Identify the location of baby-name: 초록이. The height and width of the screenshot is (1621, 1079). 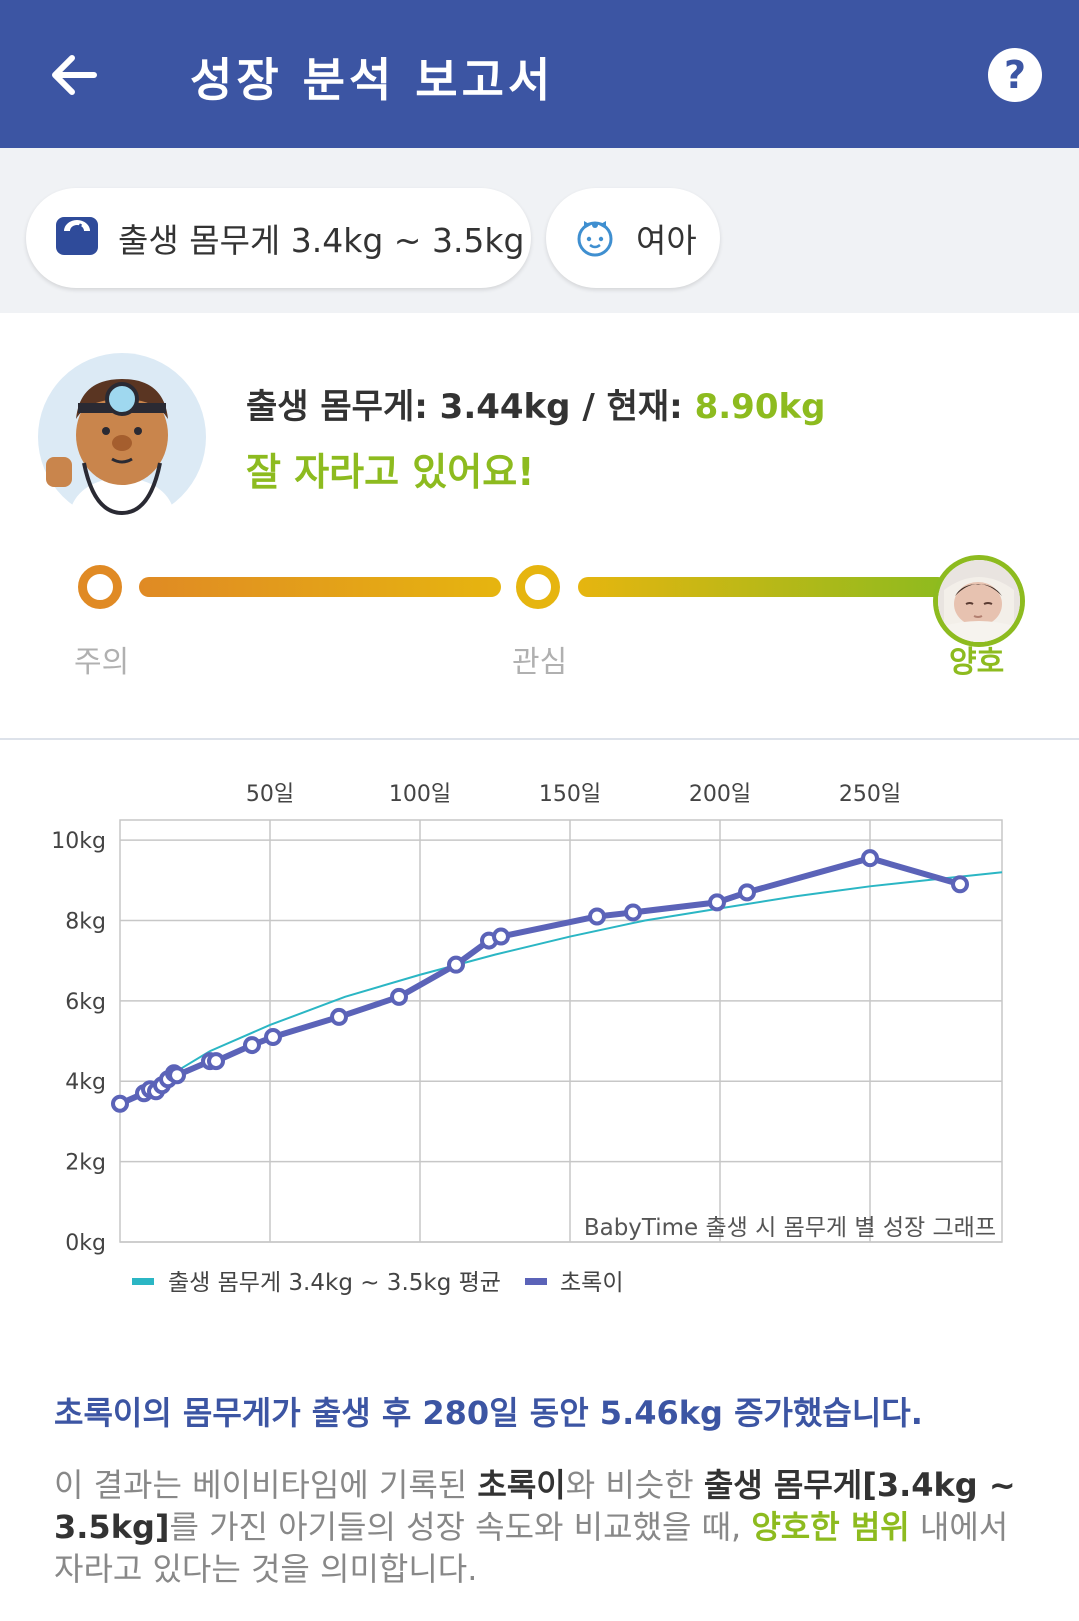
(521, 1485).